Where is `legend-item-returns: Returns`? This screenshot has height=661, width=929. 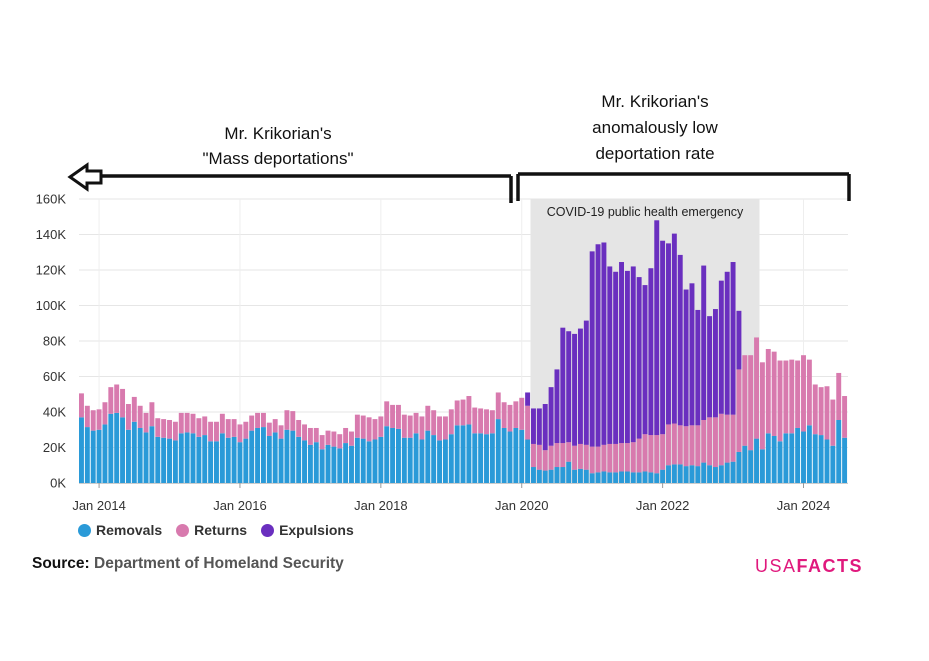 legend-item-returns: Returns is located at coordinates (211, 530).